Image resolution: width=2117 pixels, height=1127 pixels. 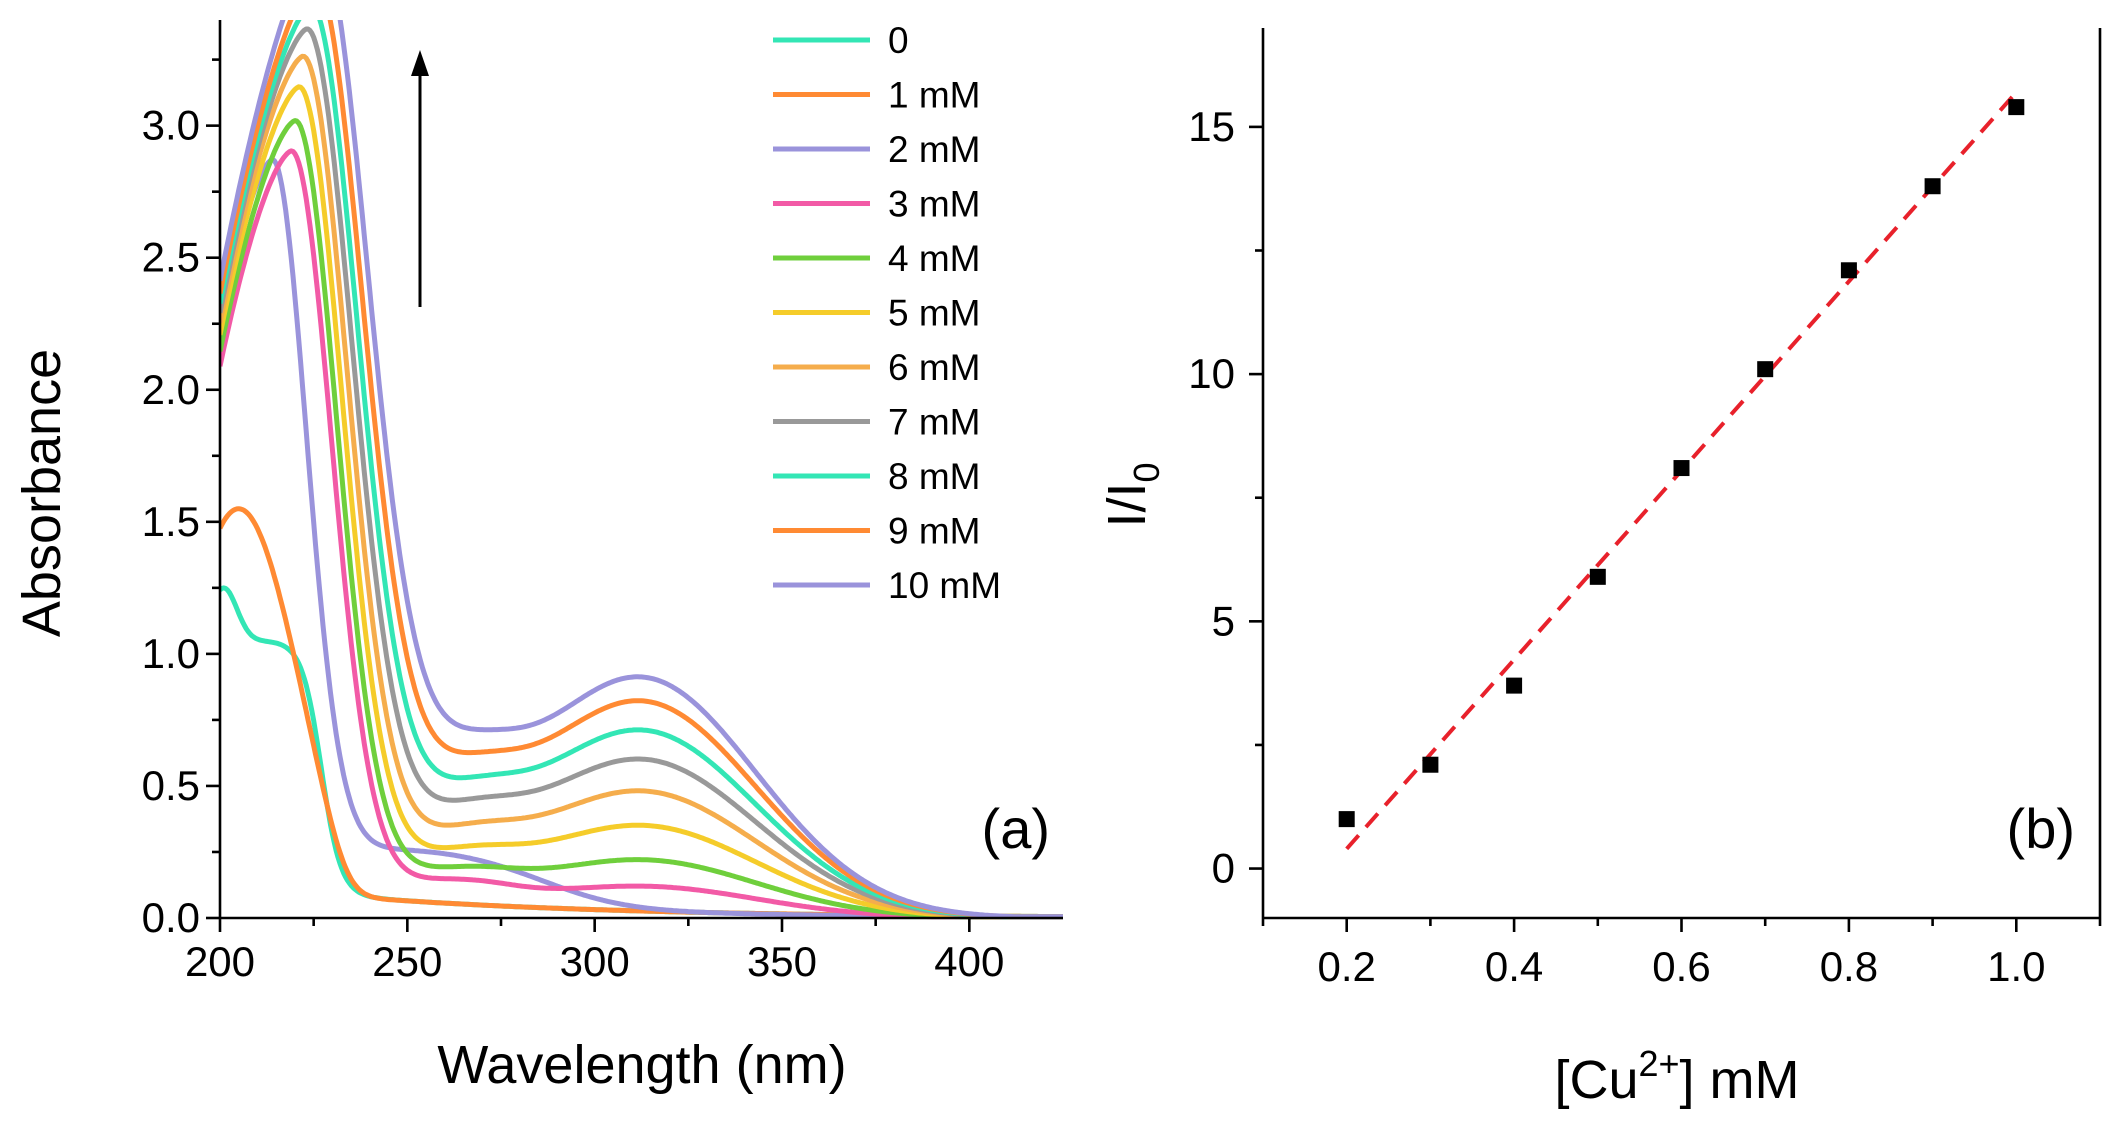 What do you see at coordinates (2016, 966) in the screenshot?
I see `panel-b-x-tick-label: 1.0` at bounding box center [2016, 966].